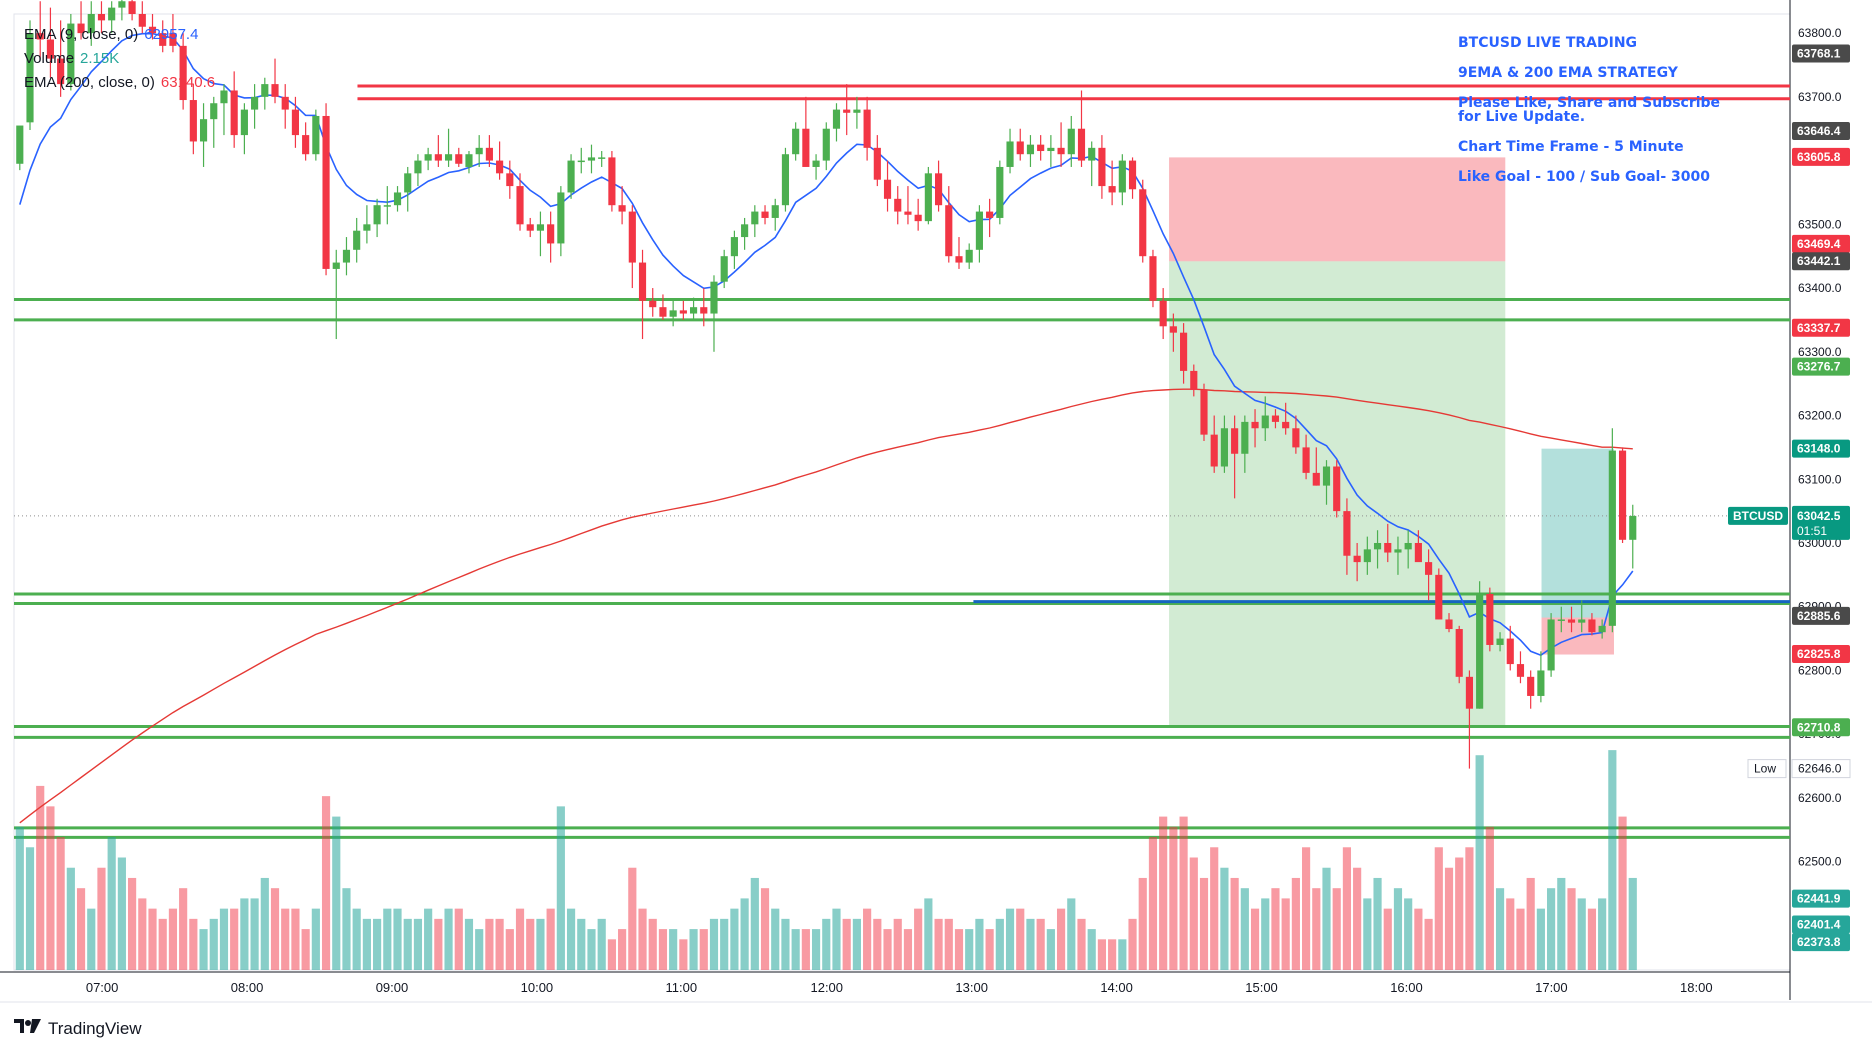  What do you see at coordinates (71, 58) in the screenshot?
I see `volume-legend: Volume 2.15K` at bounding box center [71, 58].